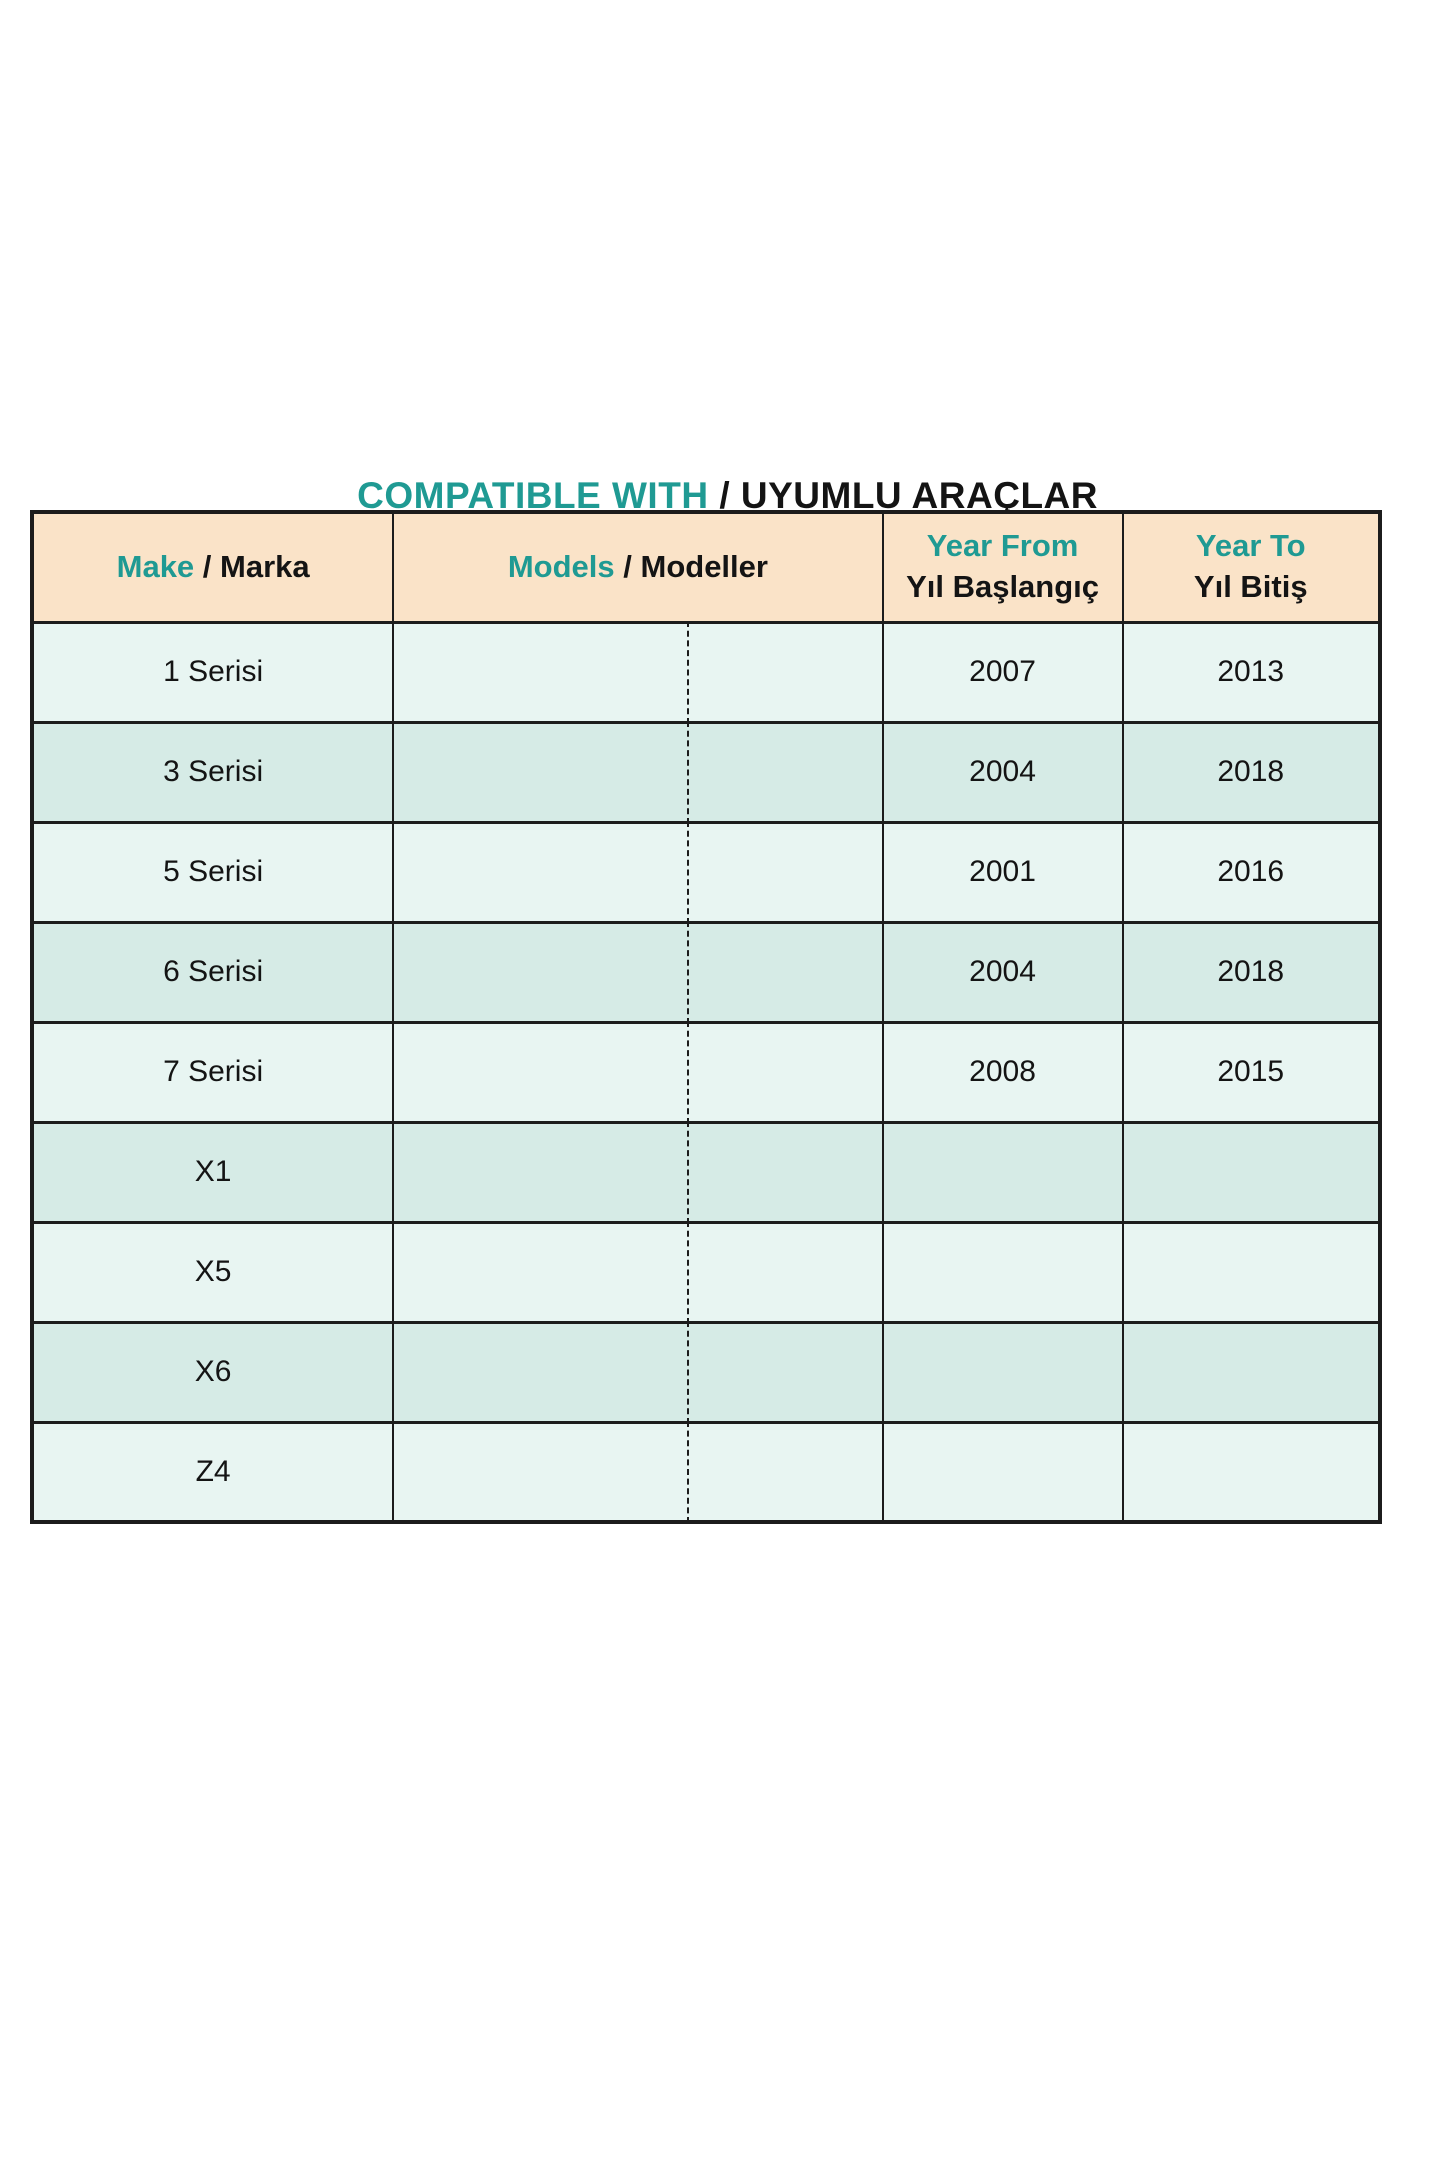  I want to click on make-cell: X1, so click(212, 1172).